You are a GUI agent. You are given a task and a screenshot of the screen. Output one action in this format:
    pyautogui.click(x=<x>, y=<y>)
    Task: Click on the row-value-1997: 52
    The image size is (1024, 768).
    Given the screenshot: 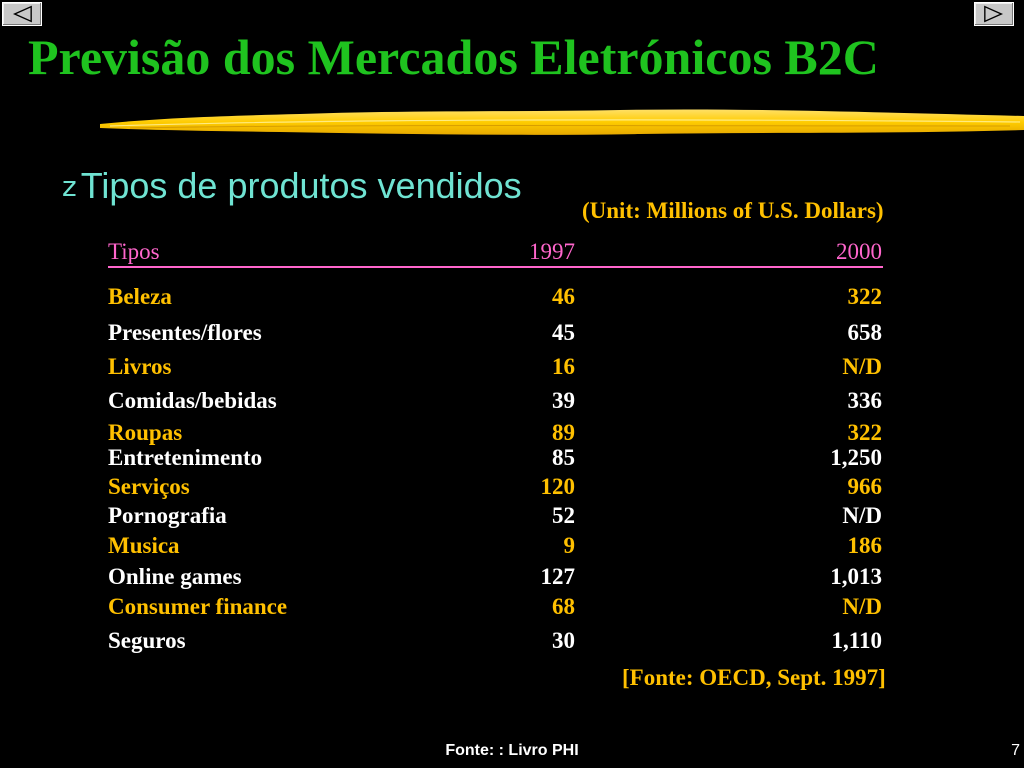 What is the action you would take?
    pyautogui.click(x=563, y=515)
    